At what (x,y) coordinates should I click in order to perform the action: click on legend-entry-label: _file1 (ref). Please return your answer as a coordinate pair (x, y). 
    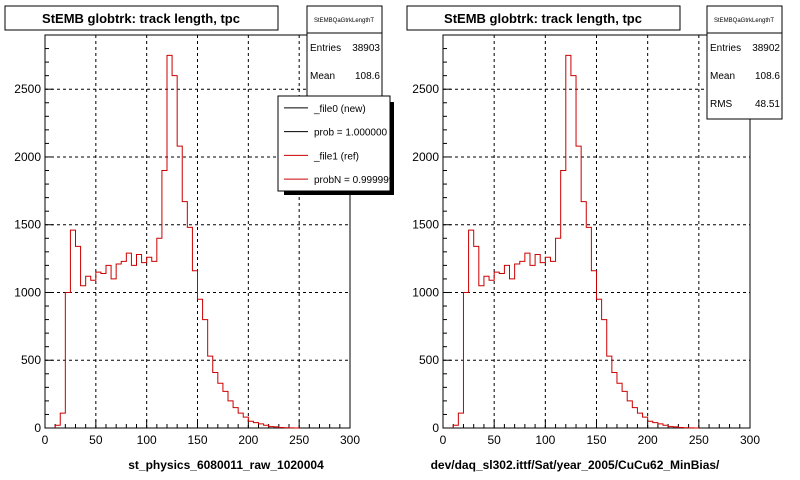
    Looking at the image, I should click on (336, 156).